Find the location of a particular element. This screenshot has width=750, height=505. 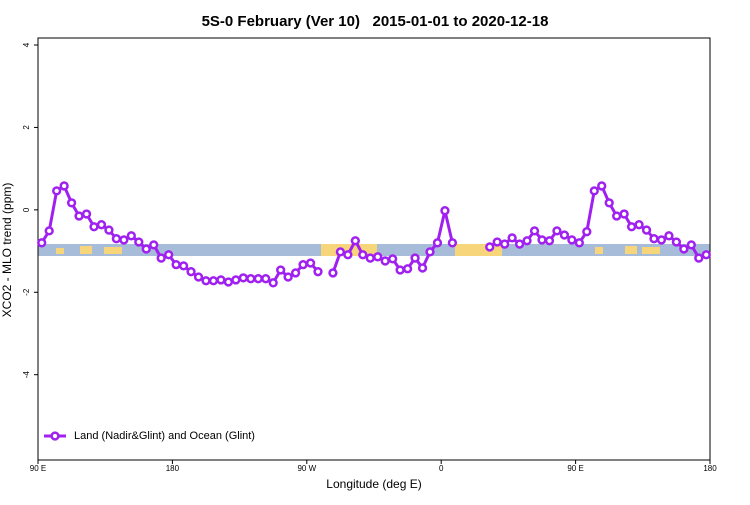

y-tick-label: 4 is located at coordinates (26, 44).